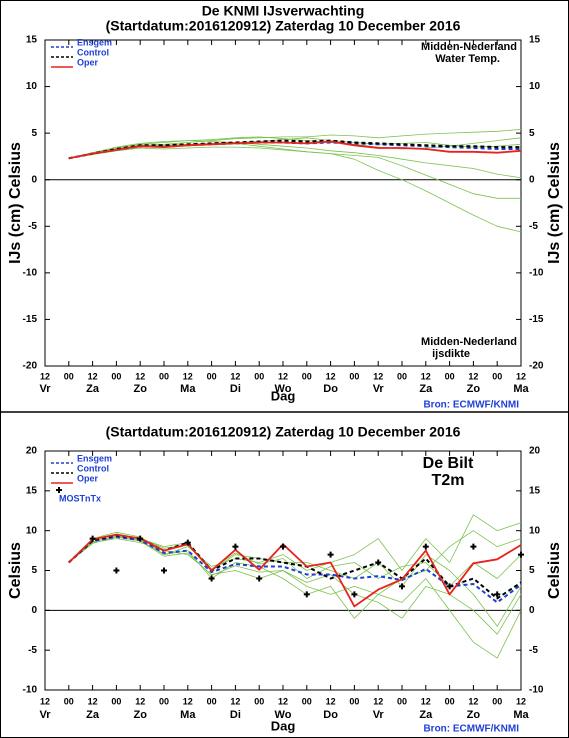 The image size is (569, 738). Describe the element at coordinates (532, 179) in the screenshot. I see `y-tick-label: 0` at that location.